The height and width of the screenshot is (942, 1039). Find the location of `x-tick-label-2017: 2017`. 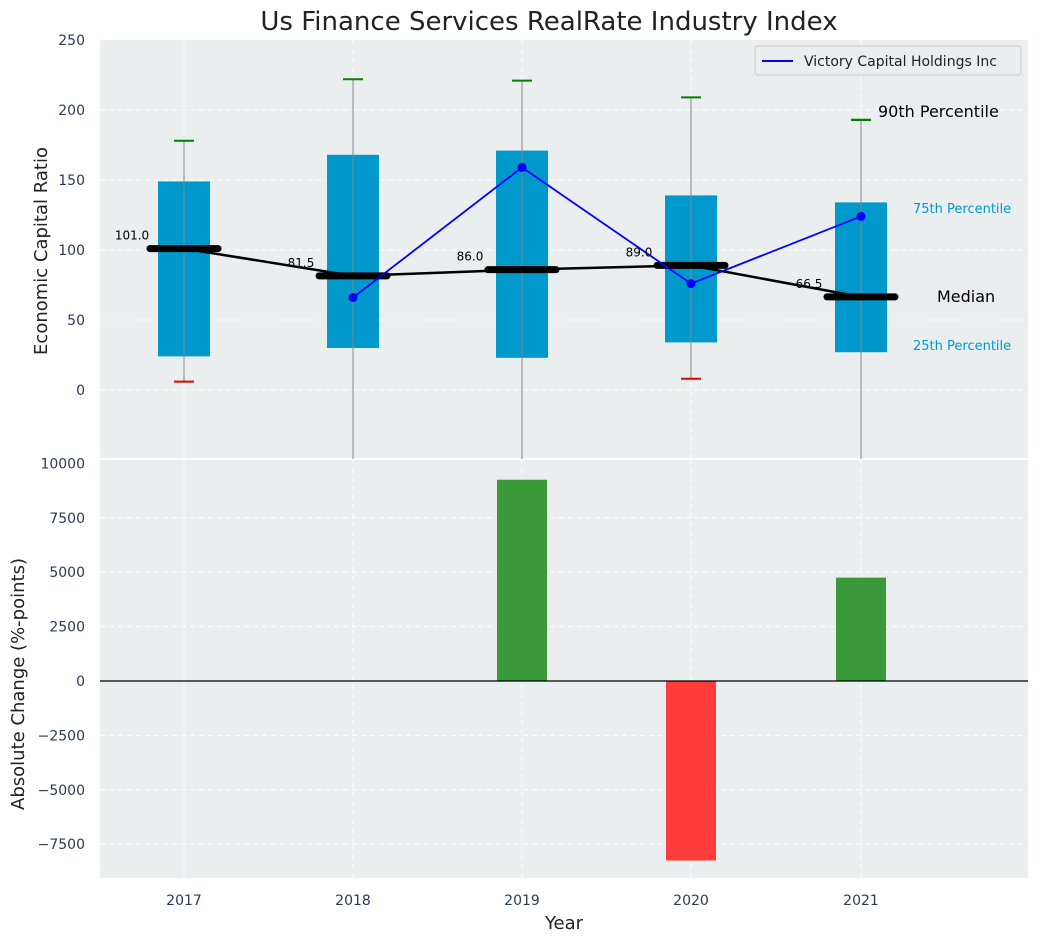

x-tick-label-2017: 2017 is located at coordinates (184, 901).